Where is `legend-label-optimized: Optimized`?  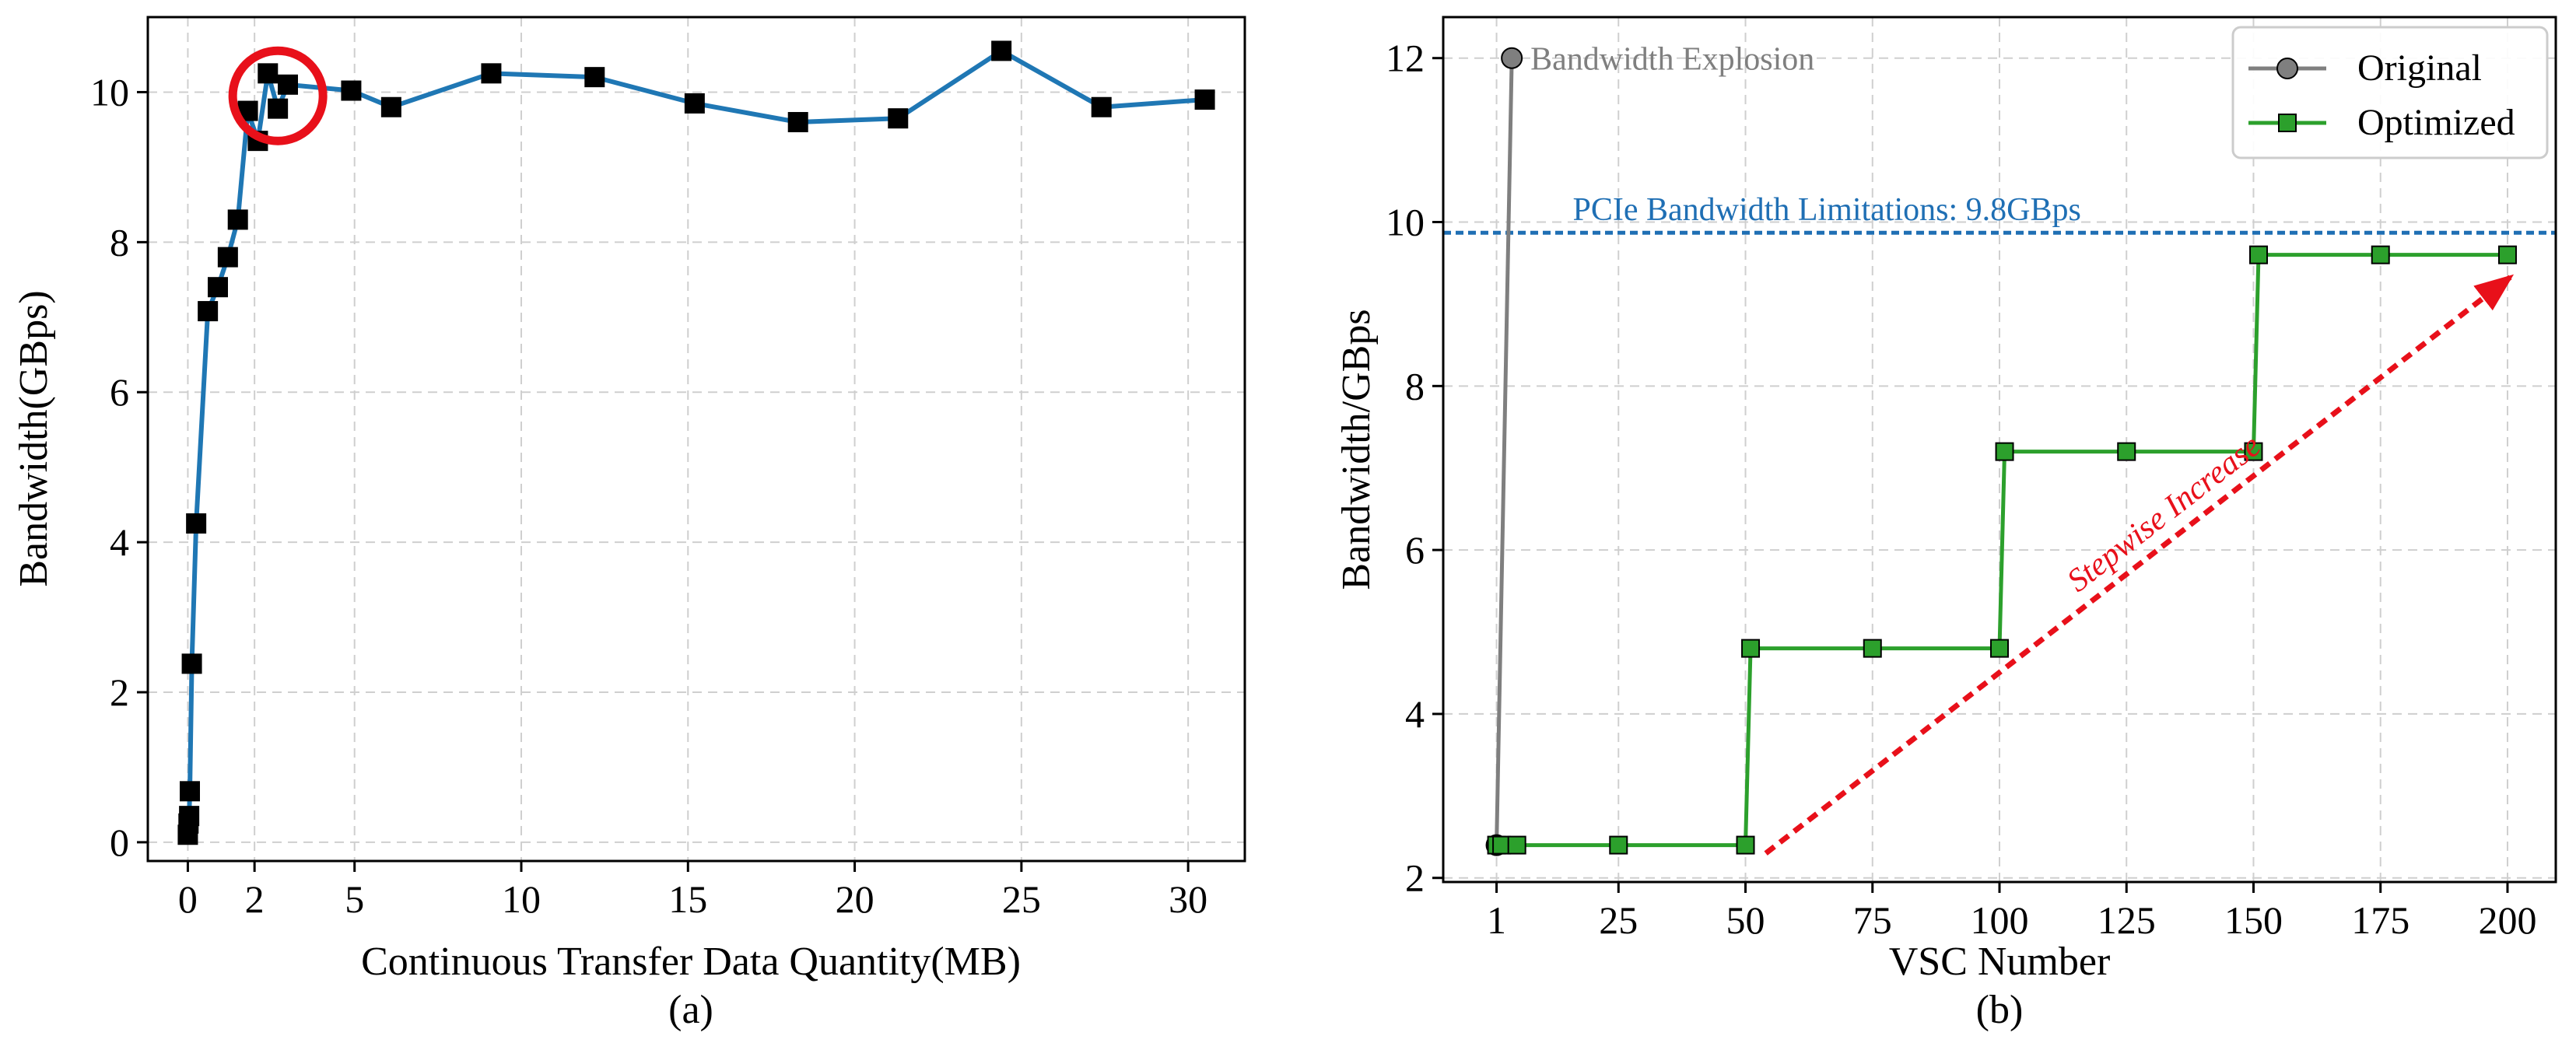
legend-label-optimized: Optimized is located at coordinates (2436, 122).